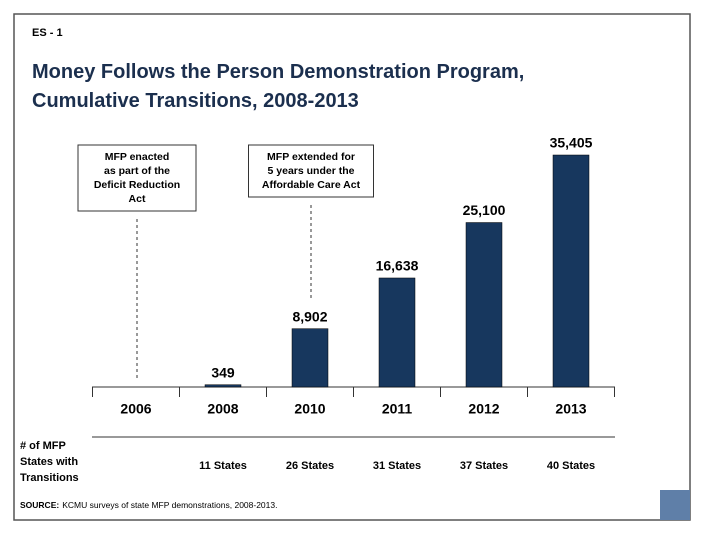 This screenshot has width=701, height=533. I want to click on x-tick-label: 2012, so click(483, 409).